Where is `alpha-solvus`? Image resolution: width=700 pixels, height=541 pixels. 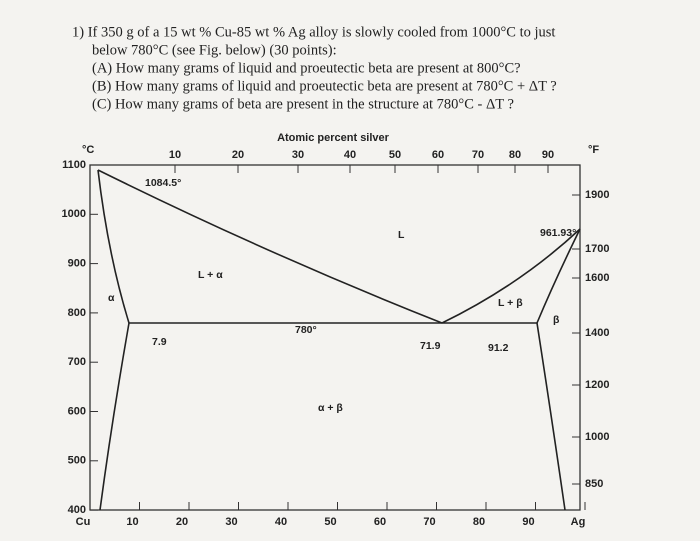
alpha-solvus is located at coordinates (114, 416).